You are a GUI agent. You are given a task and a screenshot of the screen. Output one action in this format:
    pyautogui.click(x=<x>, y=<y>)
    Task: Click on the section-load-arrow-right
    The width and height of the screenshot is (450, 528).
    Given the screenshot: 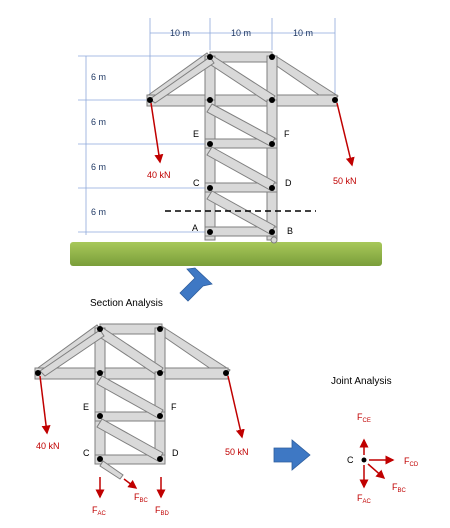 What is the action you would take?
    pyautogui.click(x=236, y=407)
    